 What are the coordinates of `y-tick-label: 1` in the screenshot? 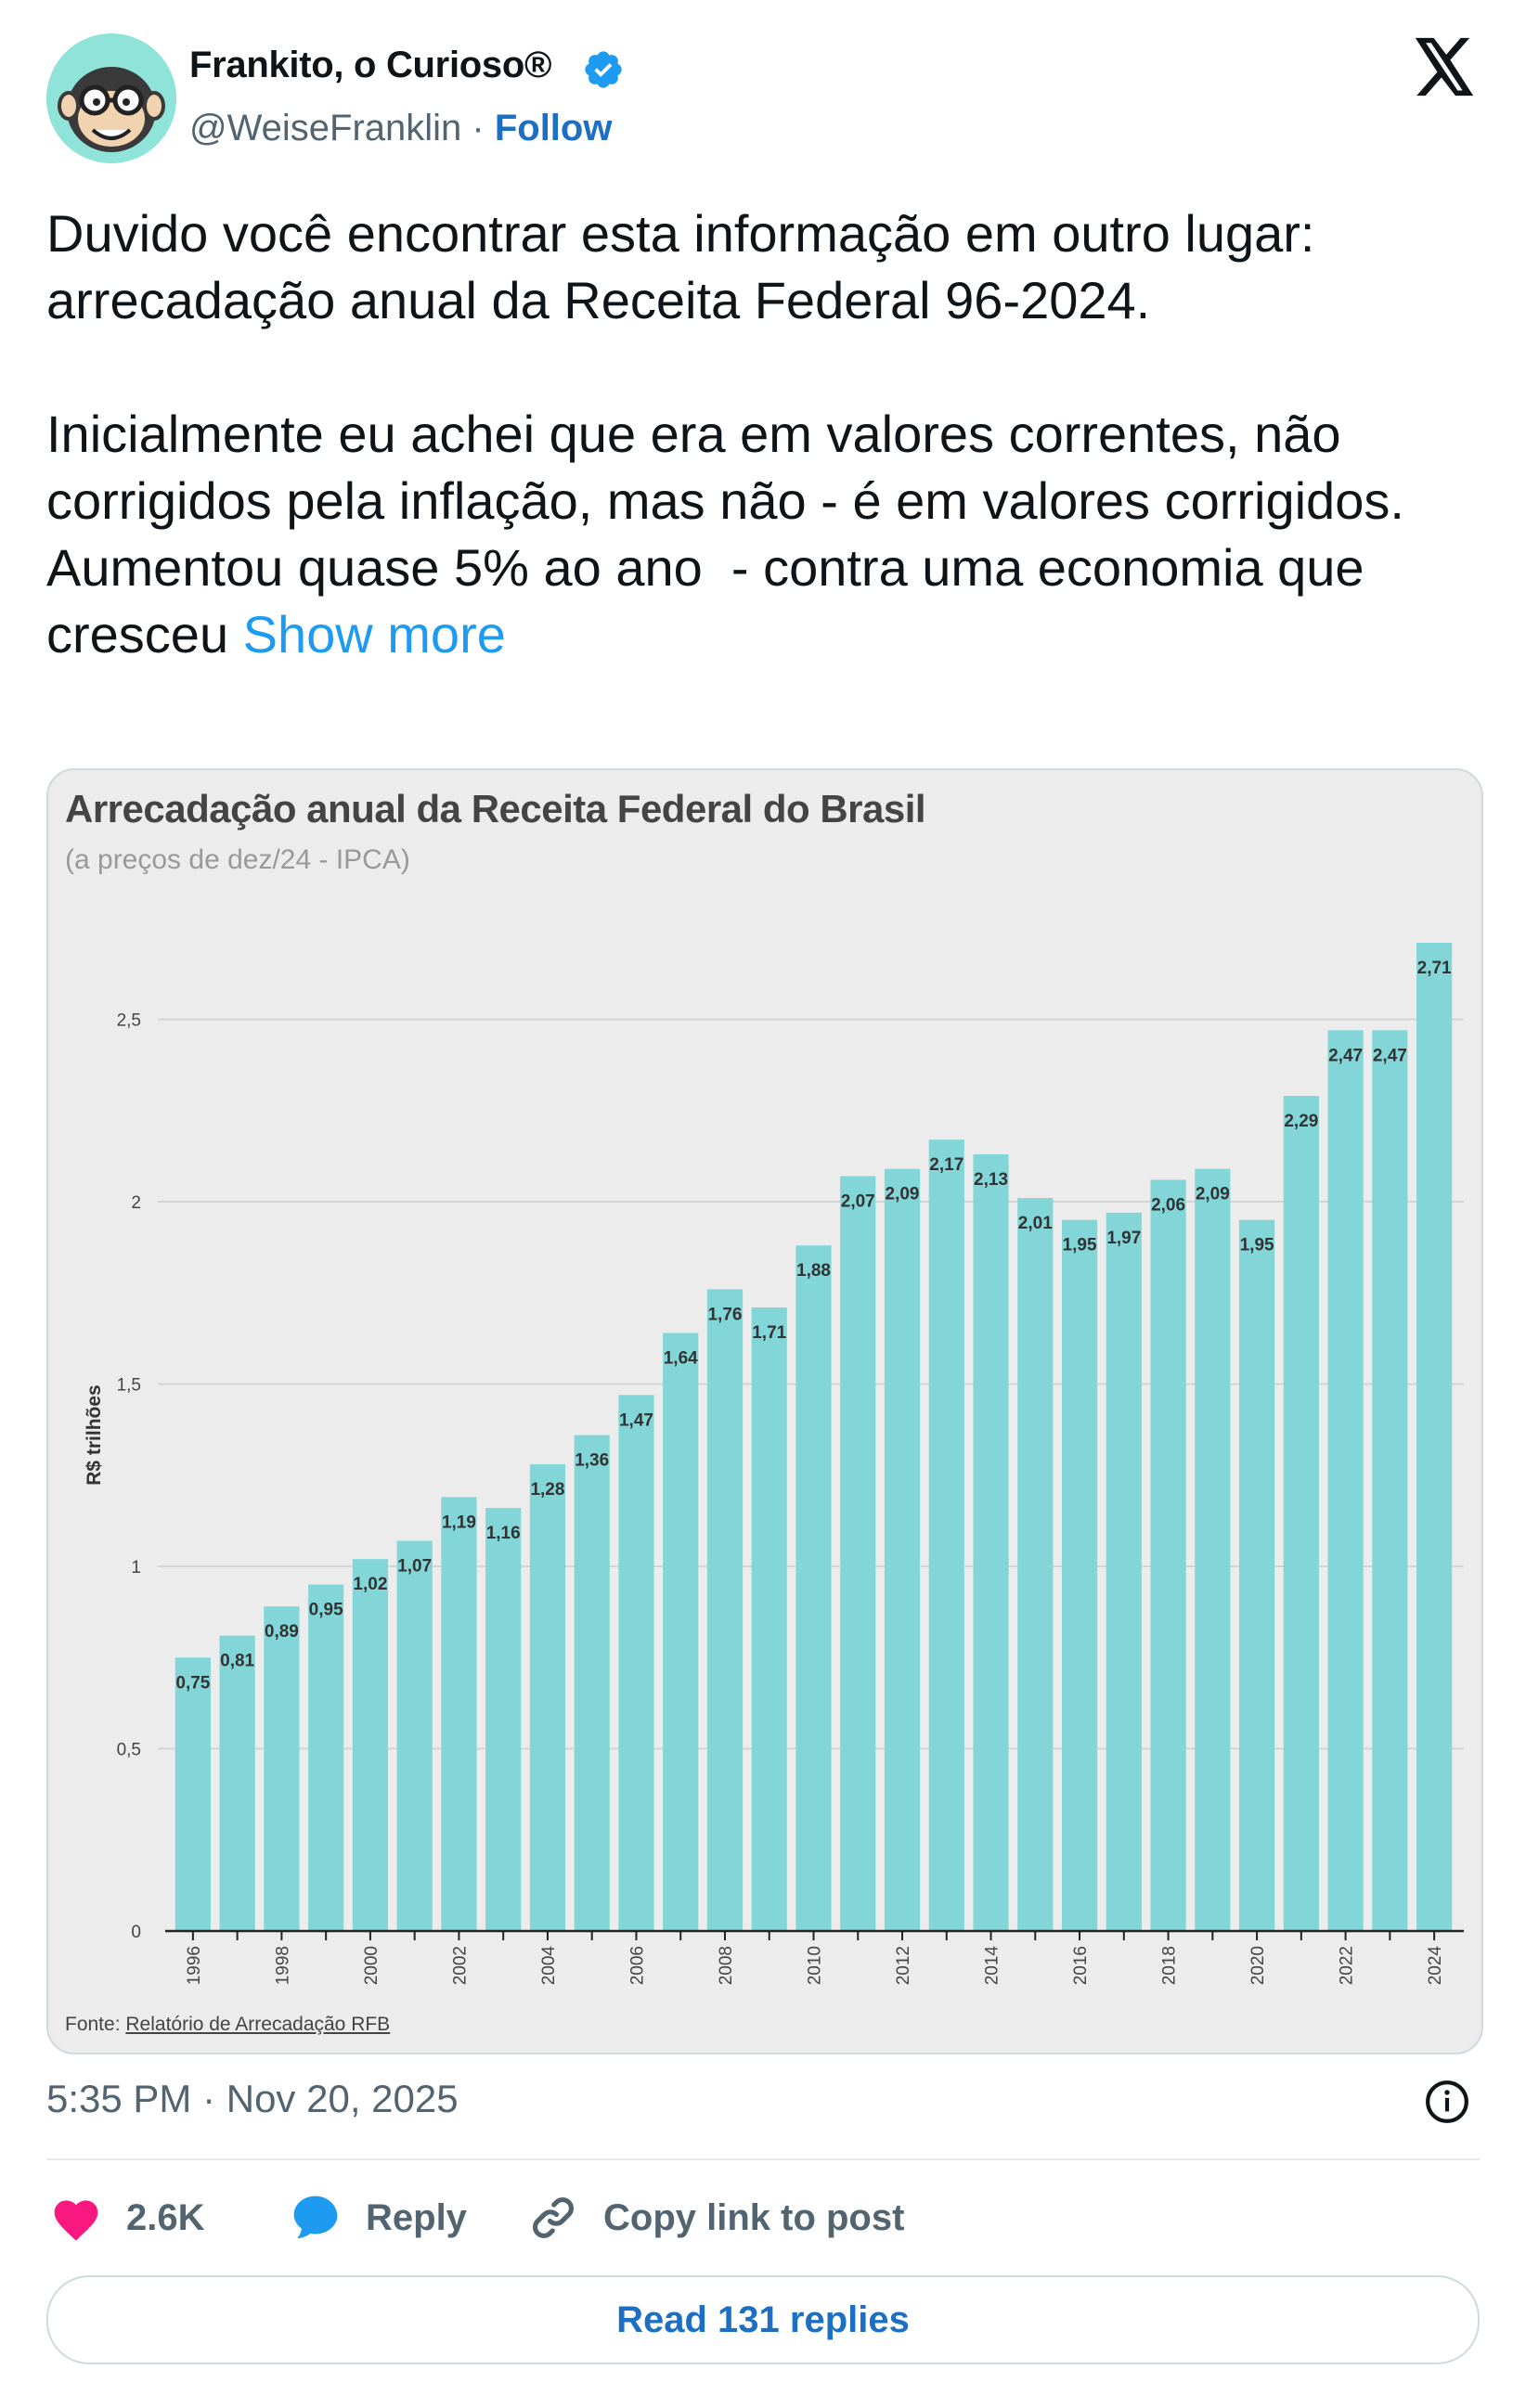 It's located at (136, 1568).